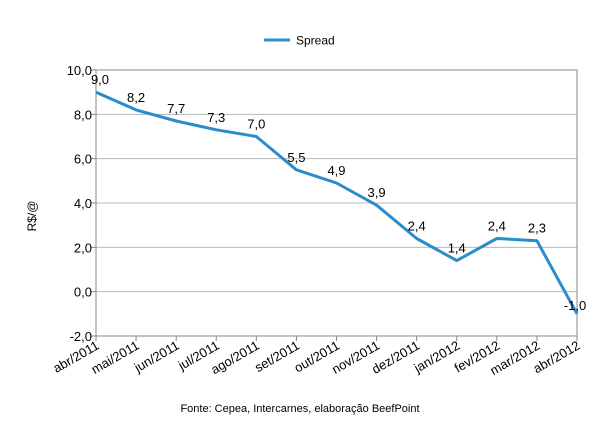  What do you see at coordinates (296, 157) in the screenshot?
I see `data-label: 5,5` at bounding box center [296, 157].